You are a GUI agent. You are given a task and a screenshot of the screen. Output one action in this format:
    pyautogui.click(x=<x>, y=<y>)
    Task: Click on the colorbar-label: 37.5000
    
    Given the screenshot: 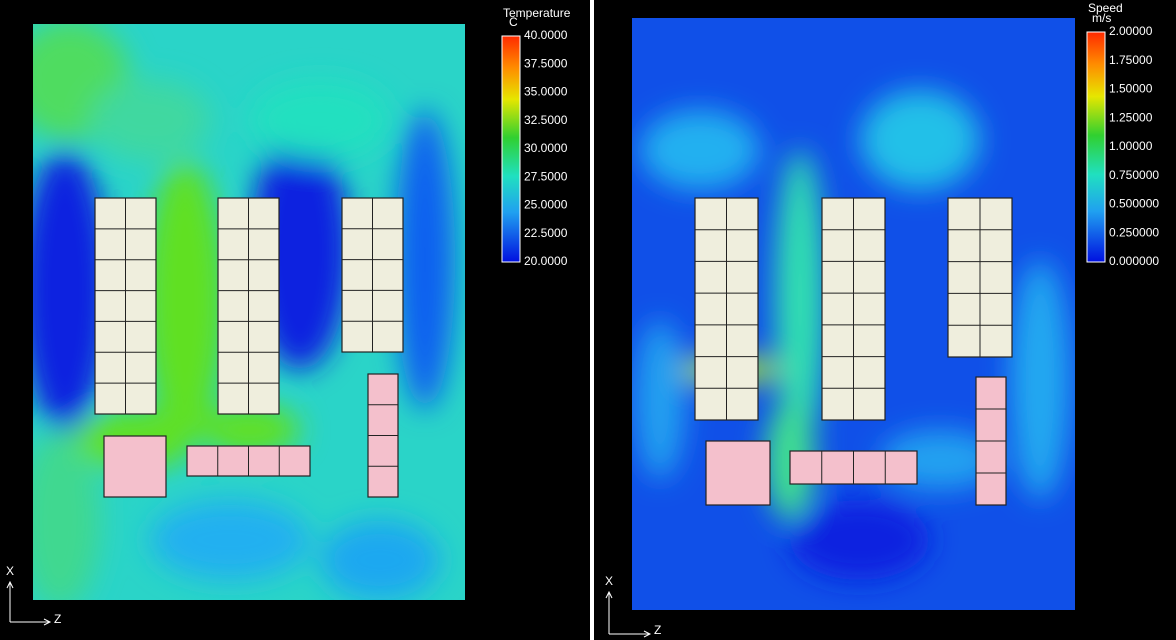 What is the action you would take?
    pyautogui.click(x=546, y=63)
    